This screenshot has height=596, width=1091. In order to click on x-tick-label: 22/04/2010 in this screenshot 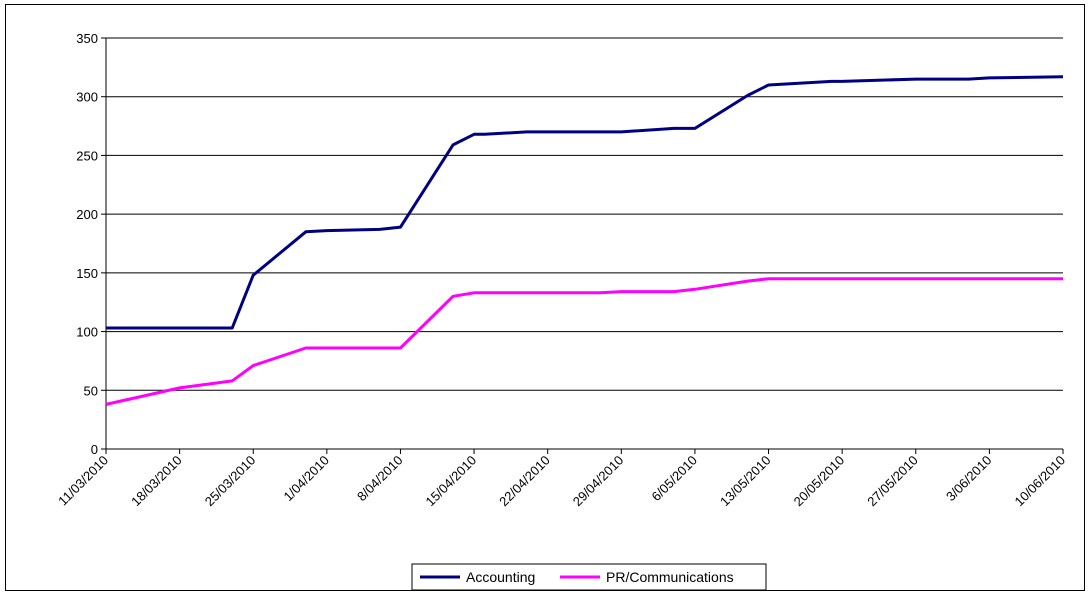, I will do `click(524, 481)`.